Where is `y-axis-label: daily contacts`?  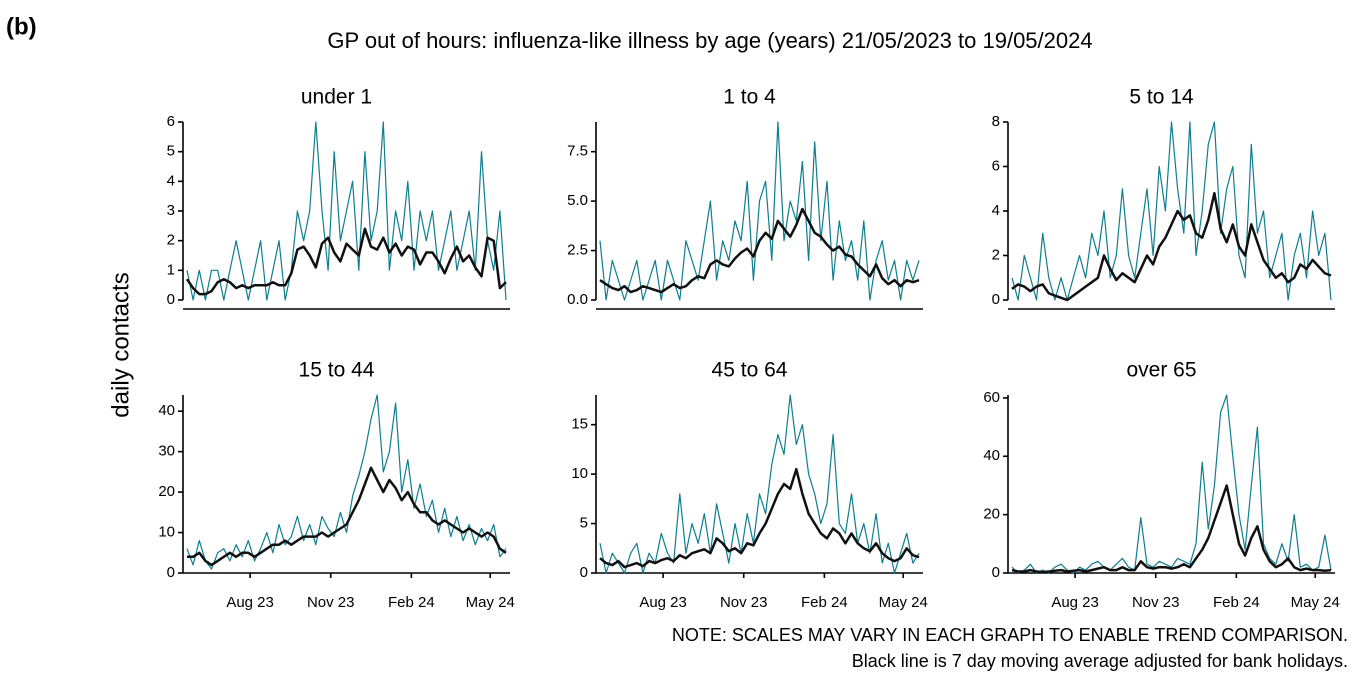 y-axis-label: daily contacts is located at coordinates (120, 344).